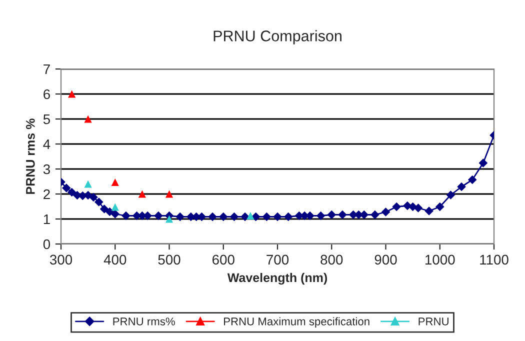  I want to click on y-tick-label: 7, so click(47, 69).